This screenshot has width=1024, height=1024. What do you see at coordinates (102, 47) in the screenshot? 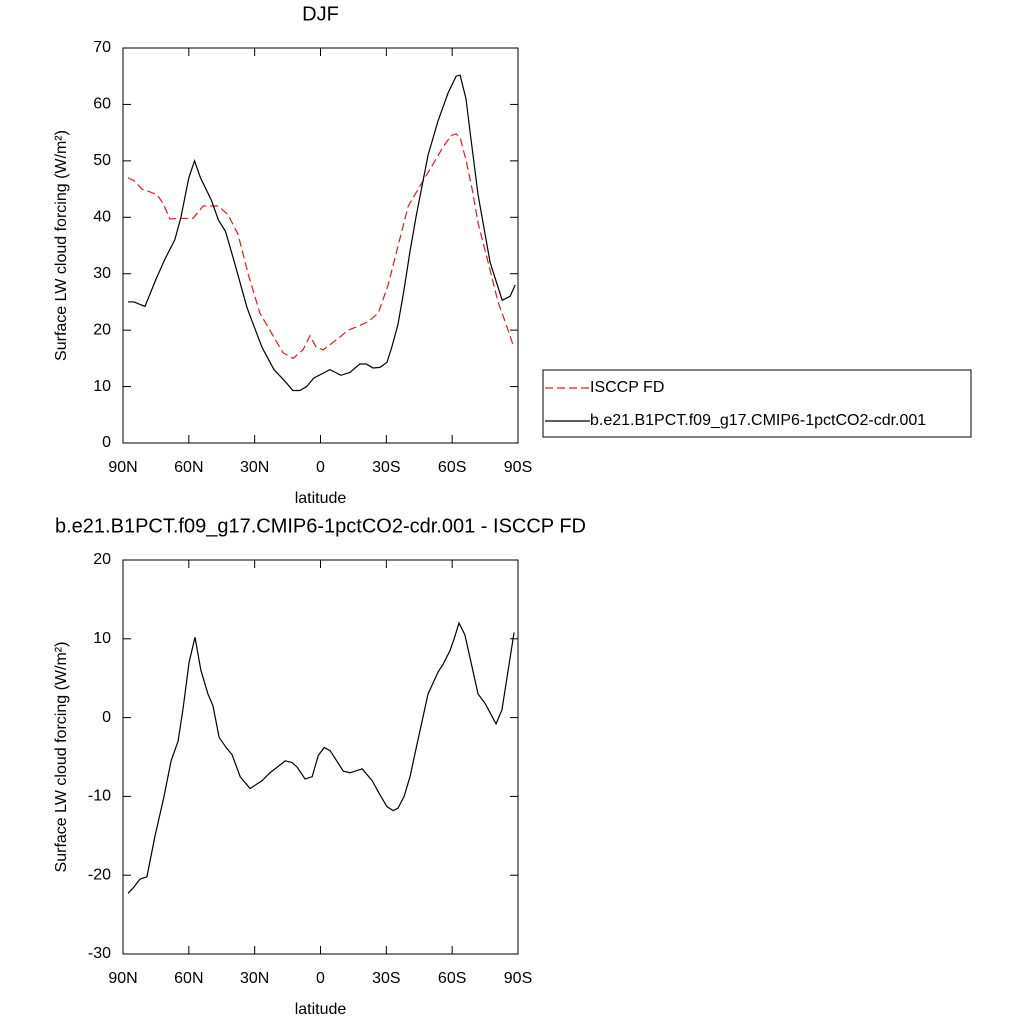
I see `y-tick-label: 70` at bounding box center [102, 47].